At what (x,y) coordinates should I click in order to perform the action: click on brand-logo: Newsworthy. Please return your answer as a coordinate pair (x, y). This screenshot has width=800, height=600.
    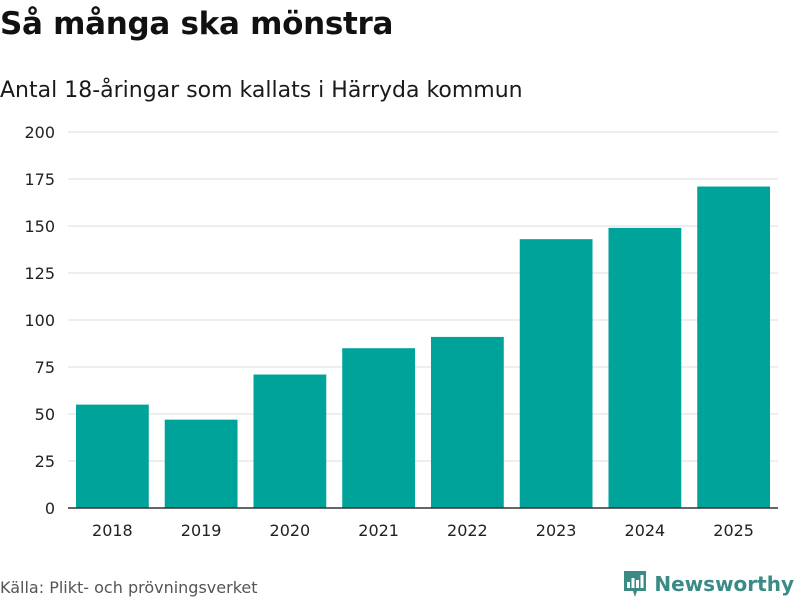
    Looking at the image, I should click on (708, 584).